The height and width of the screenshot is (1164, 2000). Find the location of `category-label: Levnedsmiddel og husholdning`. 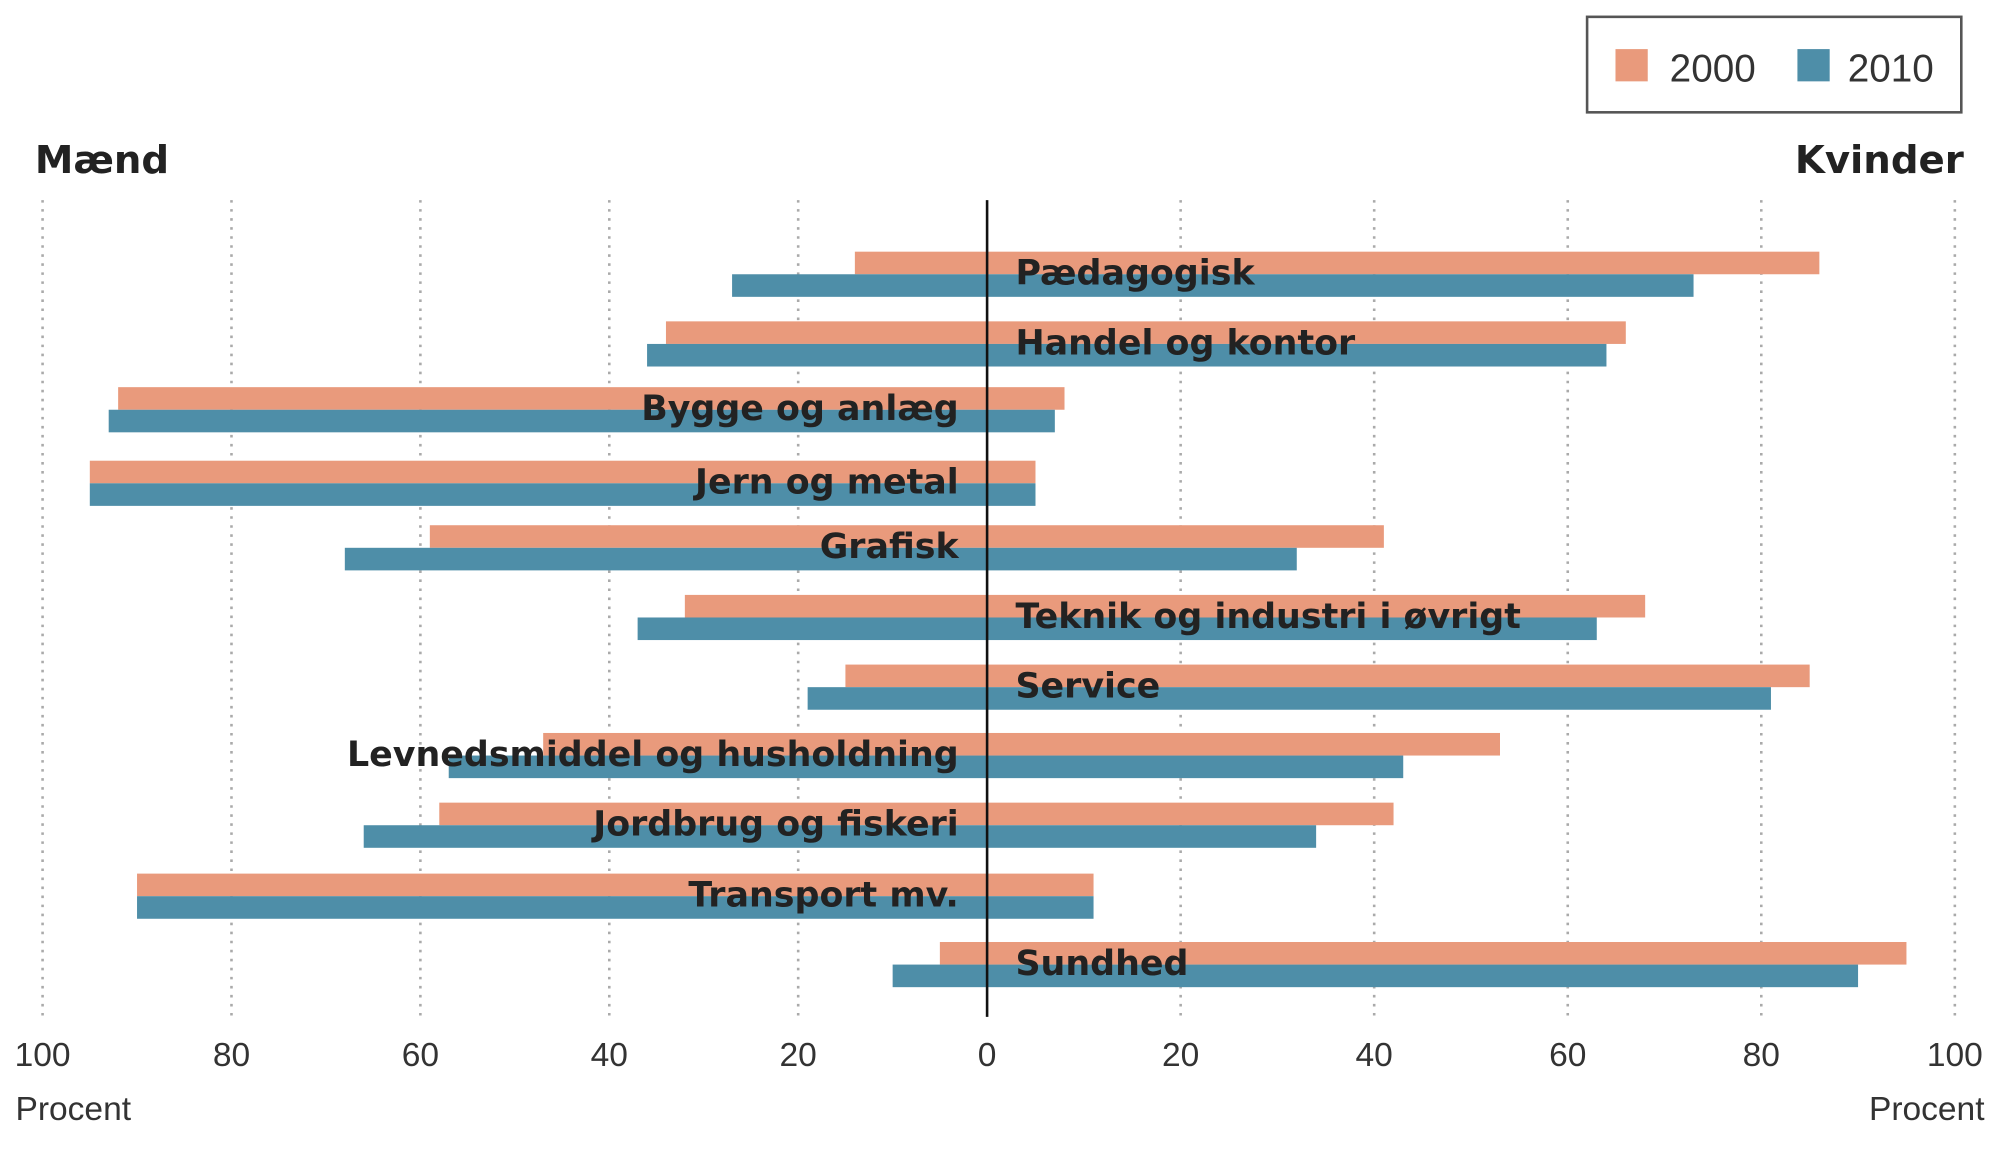

category-label: Levnedsmiddel og husholdning is located at coordinates (653, 755).